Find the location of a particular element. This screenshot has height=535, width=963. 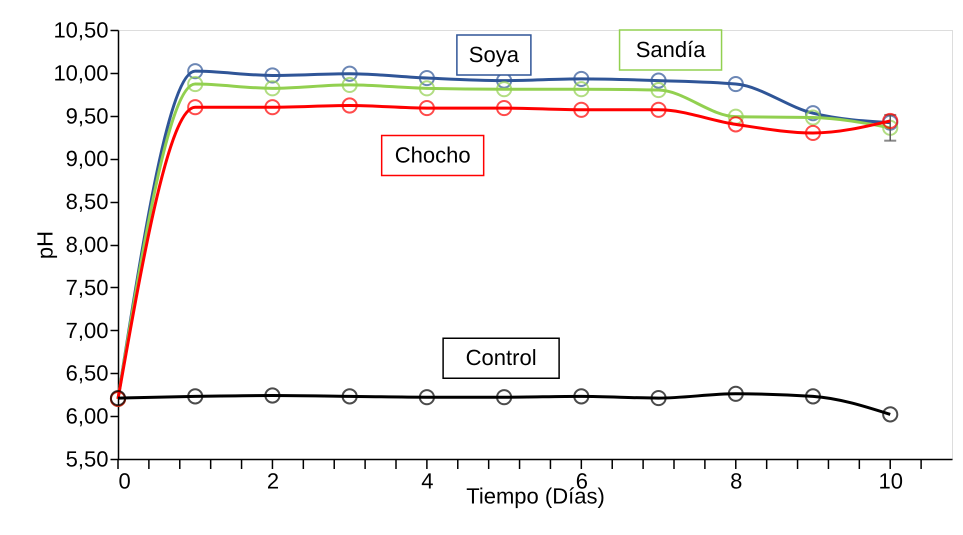

x-tick-label: 4 is located at coordinates (427, 481).